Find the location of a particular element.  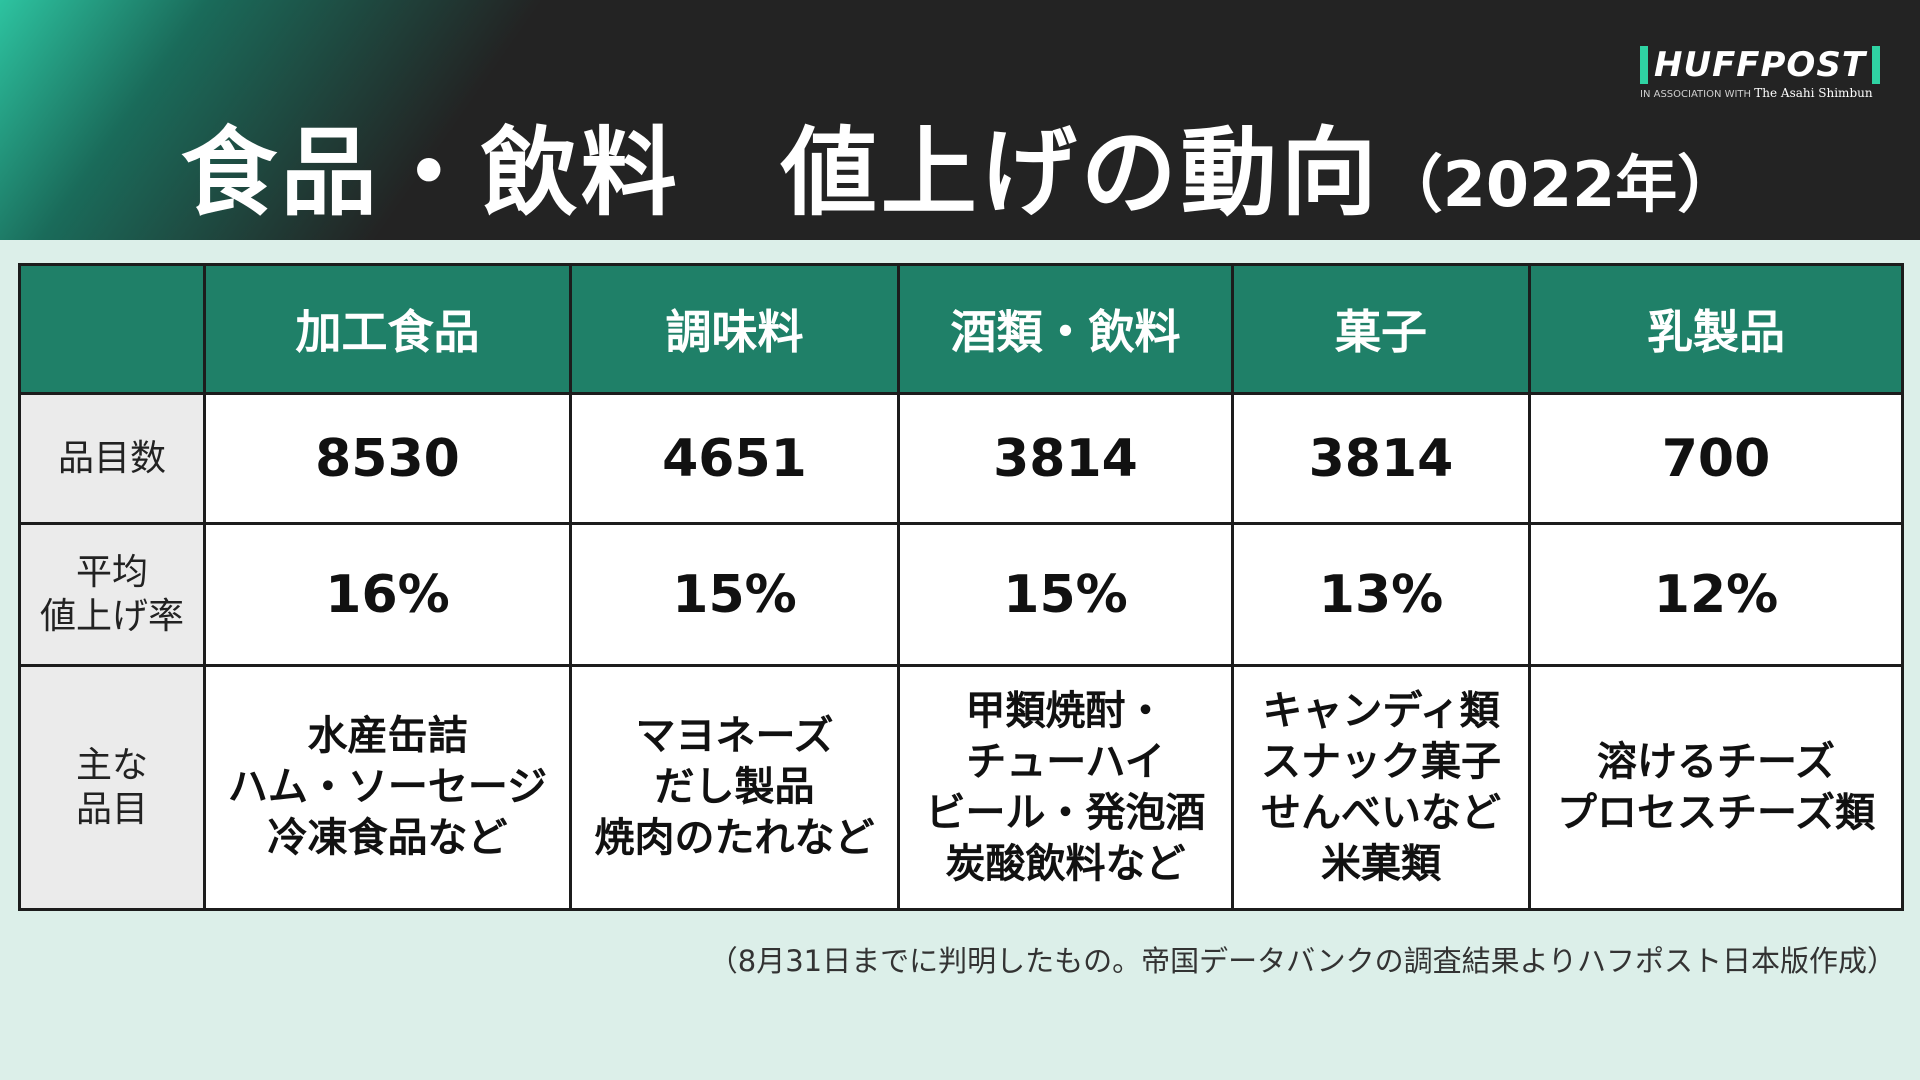

row-label: 品目数 is located at coordinates (112, 458).